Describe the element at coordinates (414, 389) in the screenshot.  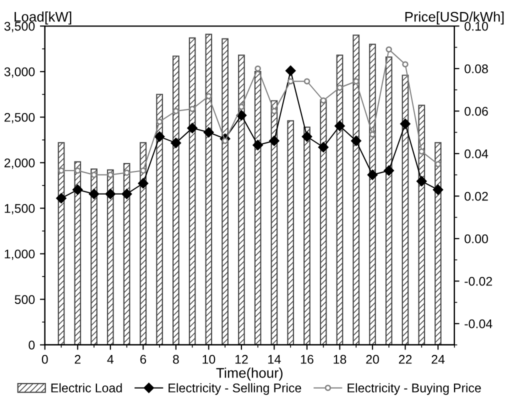
I see `legend-label: Electricity - Buying Price` at that location.